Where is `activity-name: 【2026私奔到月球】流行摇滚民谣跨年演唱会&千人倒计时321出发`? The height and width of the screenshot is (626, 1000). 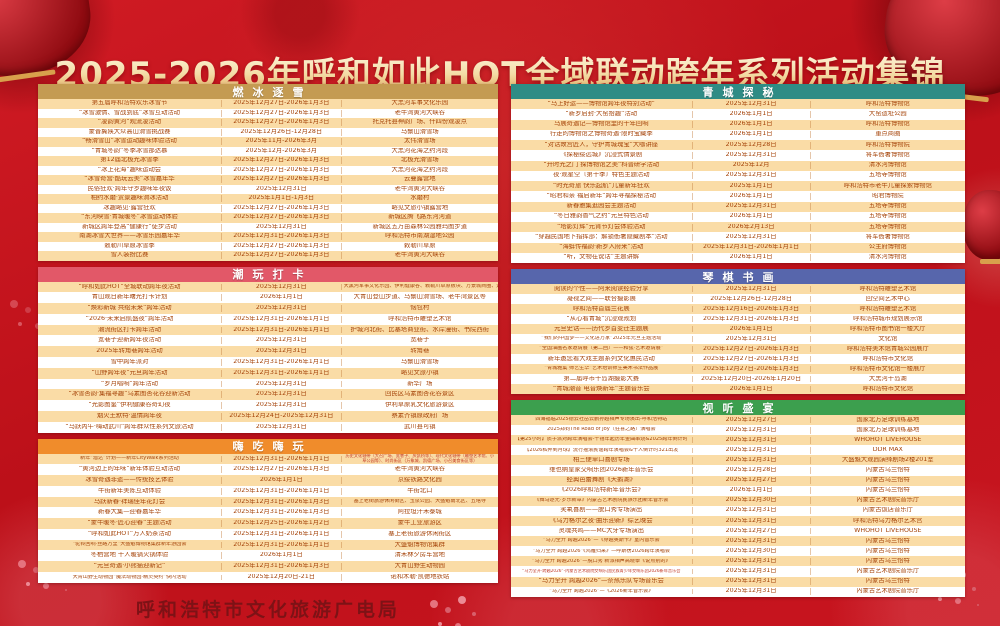 activity-name: 【2026私奔到月球】流行摇滚民谣跨年演唱会&千人倒计时321出发 is located at coordinates (602, 450).